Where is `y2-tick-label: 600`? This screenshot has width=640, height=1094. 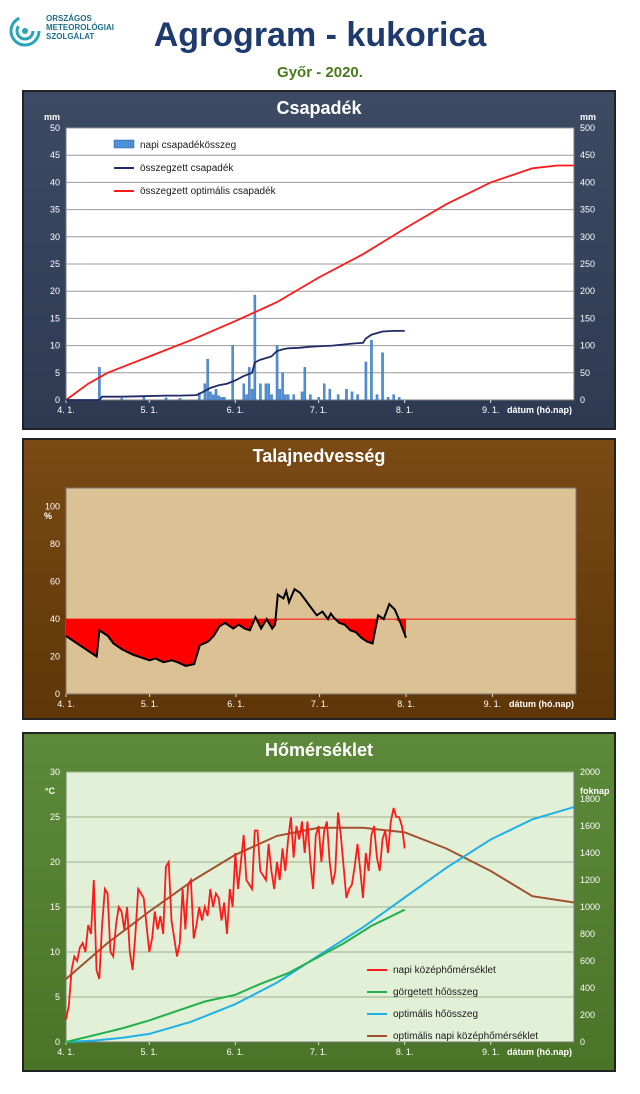 y2-tick-label: 600 is located at coordinates (587, 961).